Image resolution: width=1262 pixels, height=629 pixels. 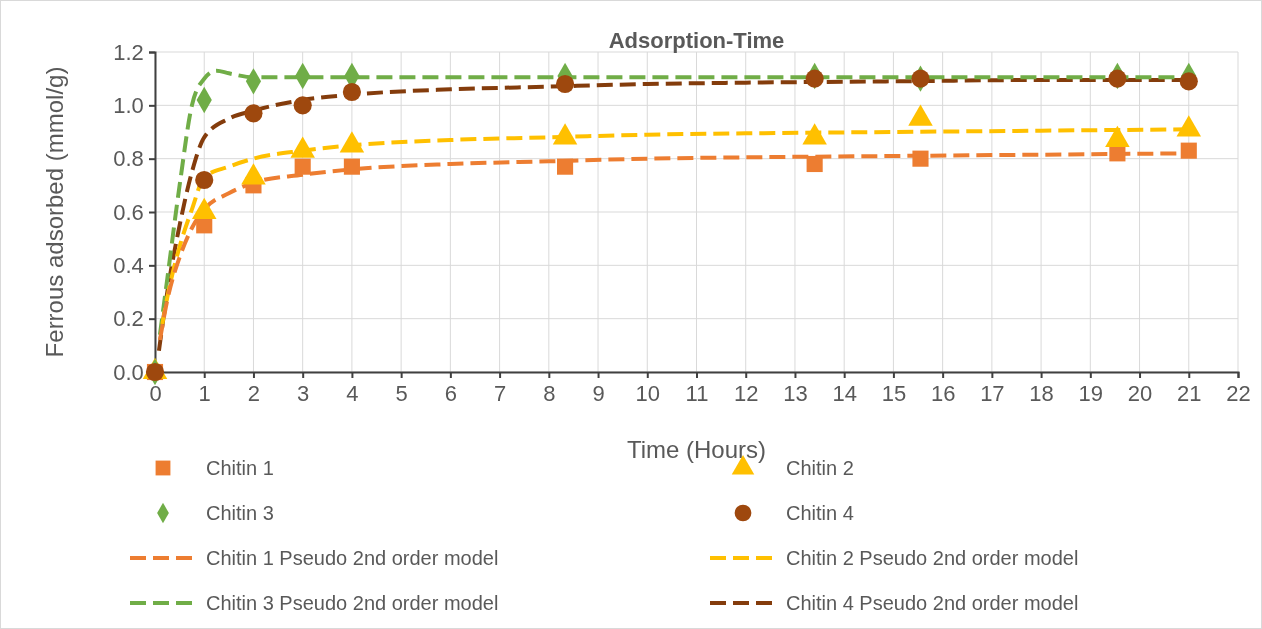 I want to click on x-tick-label: 18, so click(x=1041, y=393).